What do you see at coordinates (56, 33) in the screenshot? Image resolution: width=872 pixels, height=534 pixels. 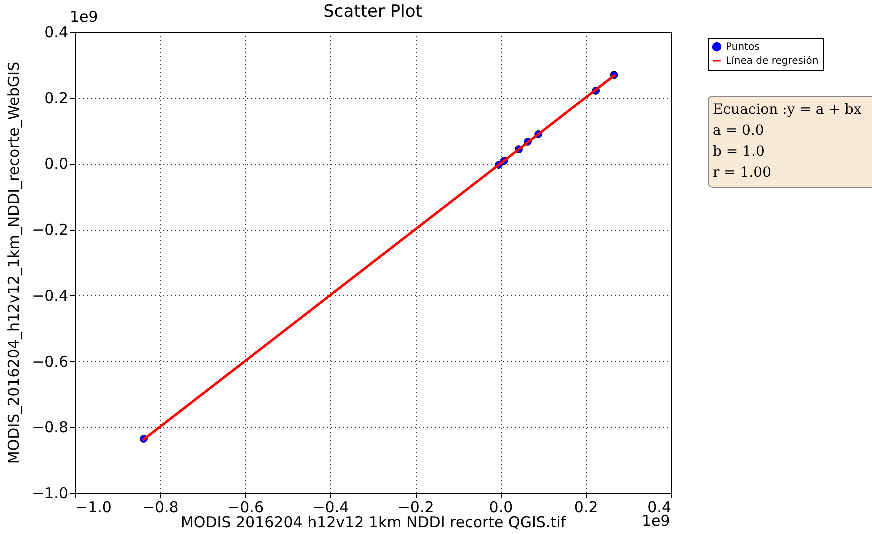 I see `y-tick-label: 0.4` at bounding box center [56, 33].